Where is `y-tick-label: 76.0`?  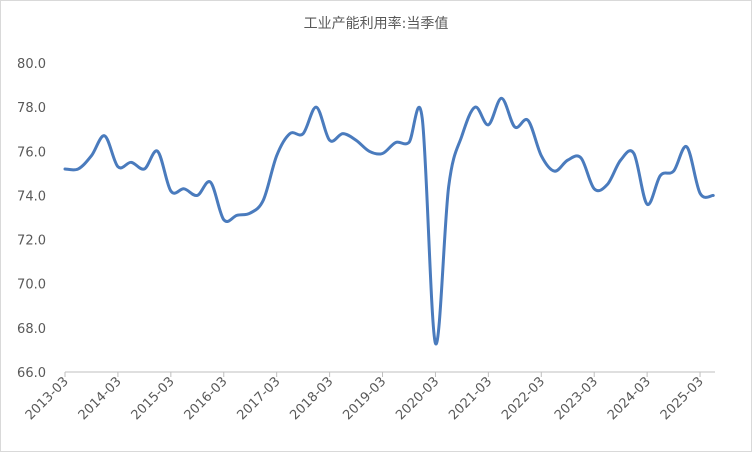
y-tick-label: 76.0 is located at coordinates (31, 152).